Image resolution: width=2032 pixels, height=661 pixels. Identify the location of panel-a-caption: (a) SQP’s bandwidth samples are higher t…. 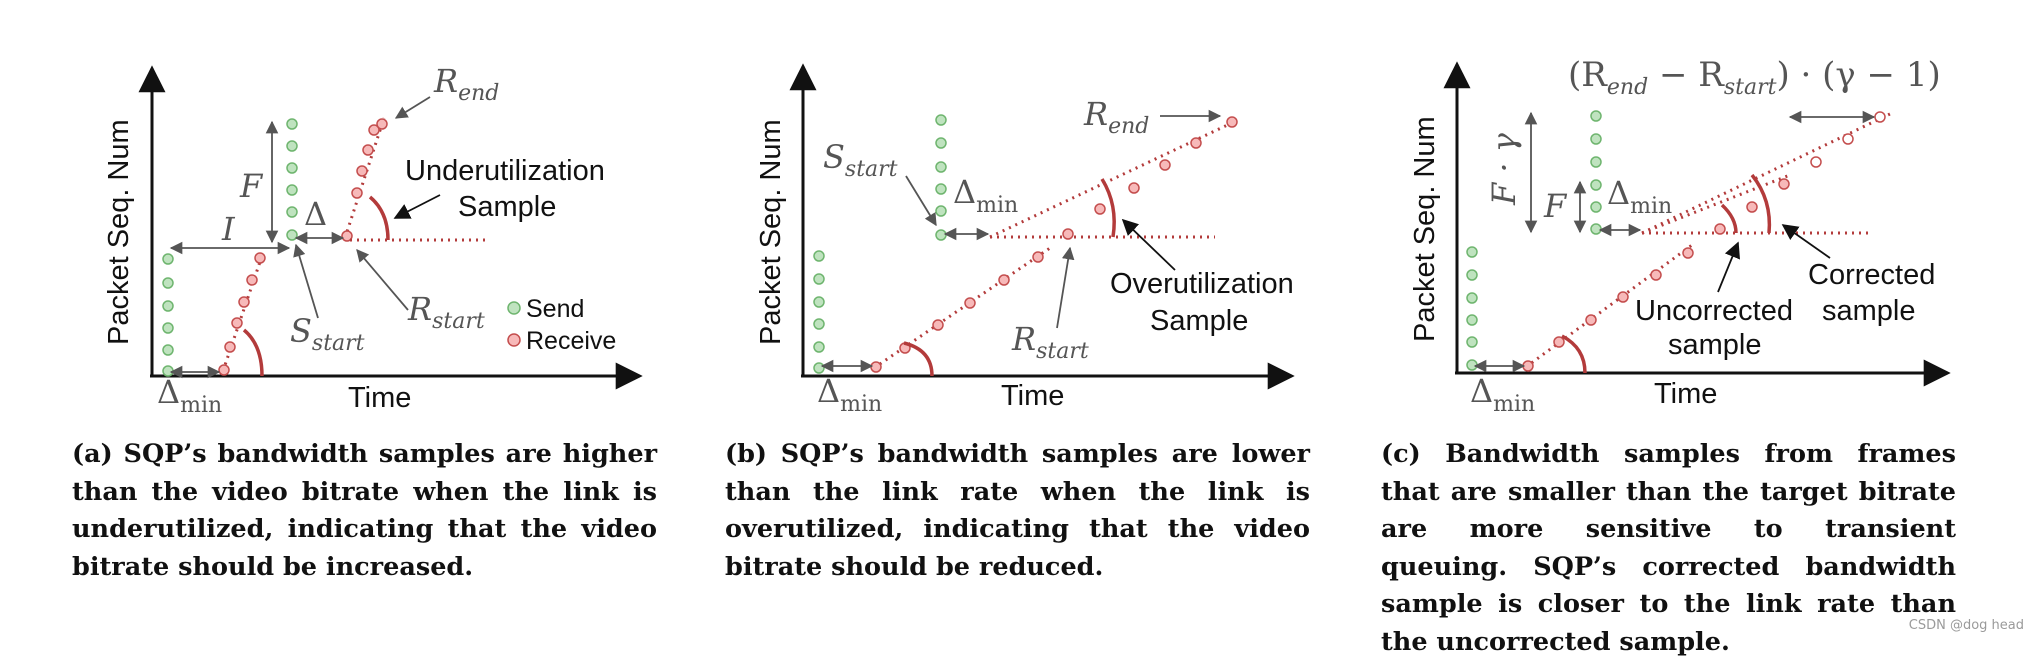
(364, 510).